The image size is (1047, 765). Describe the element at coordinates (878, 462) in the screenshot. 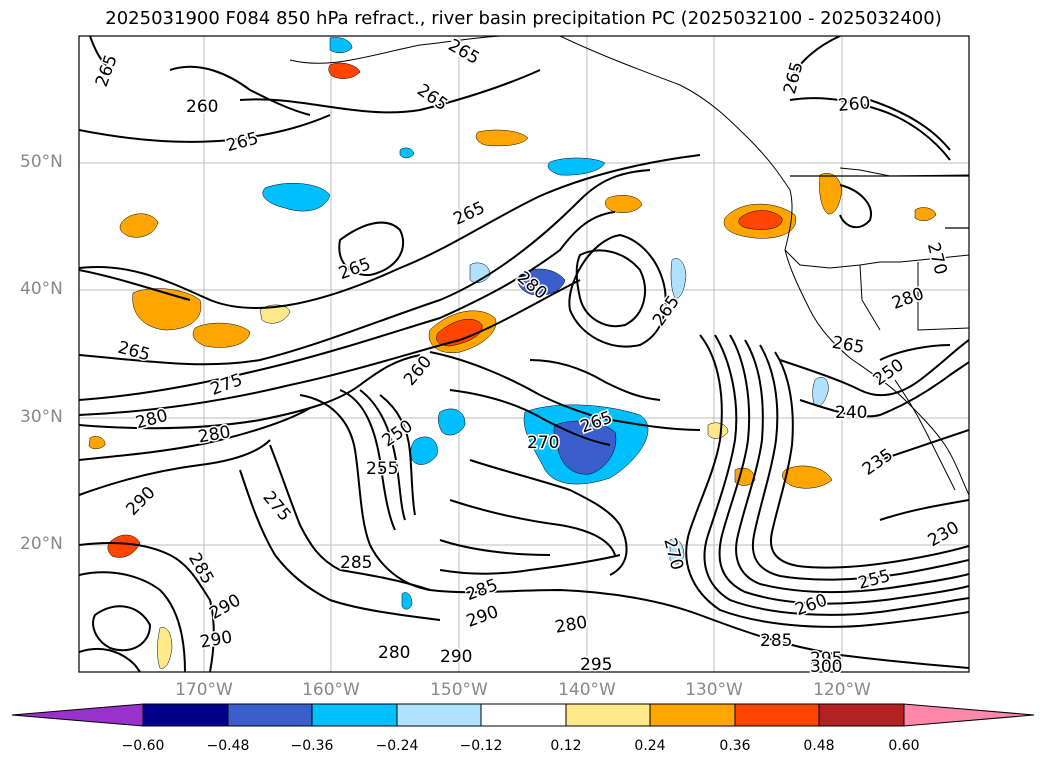

I see `contour-label: 235` at that location.